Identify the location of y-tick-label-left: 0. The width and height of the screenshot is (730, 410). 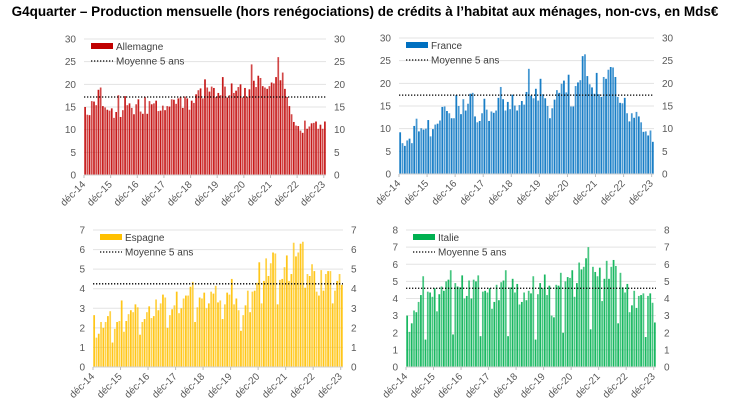
(82, 368).